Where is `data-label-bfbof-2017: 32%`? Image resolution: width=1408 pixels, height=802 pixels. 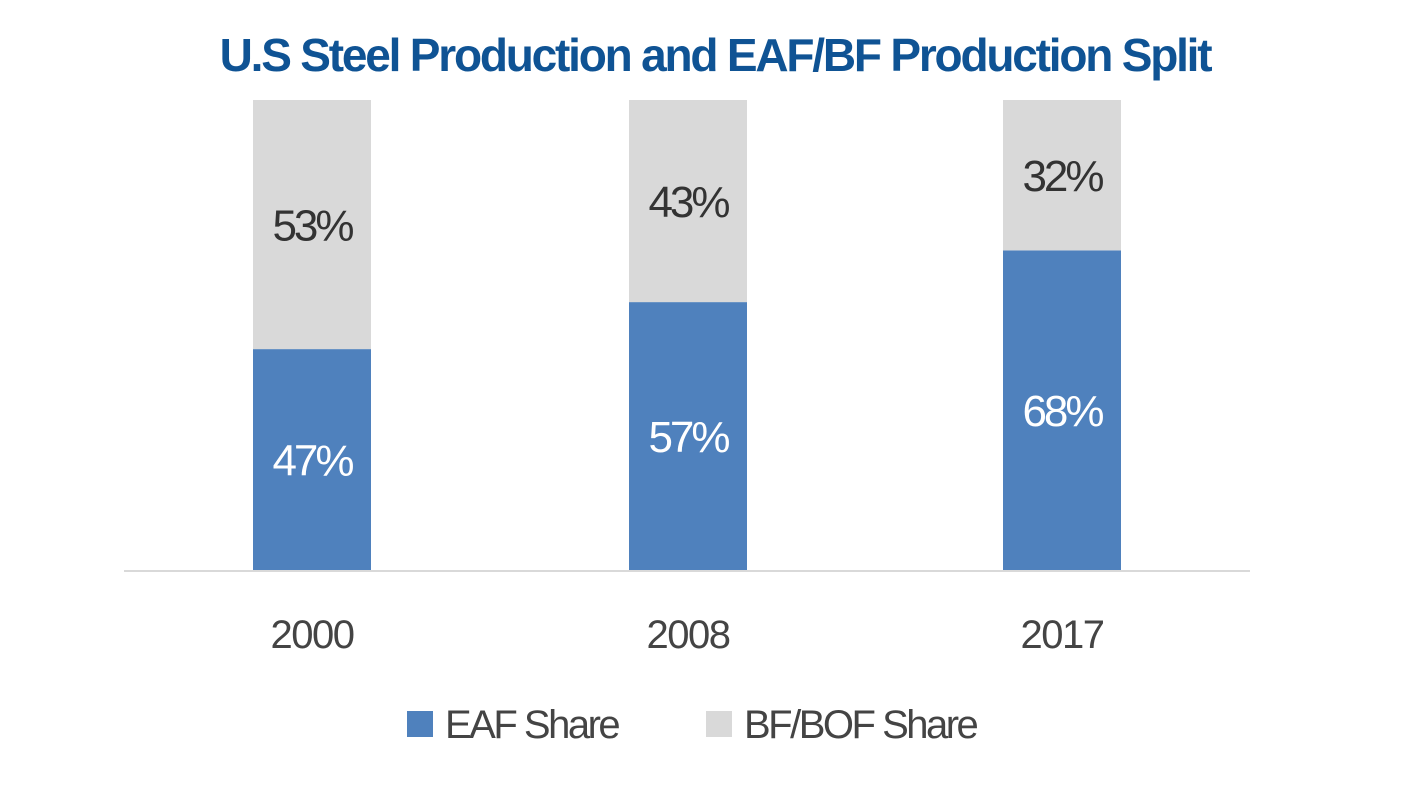 data-label-bfbof-2017: 32% is located at coordinates (1062, 176).